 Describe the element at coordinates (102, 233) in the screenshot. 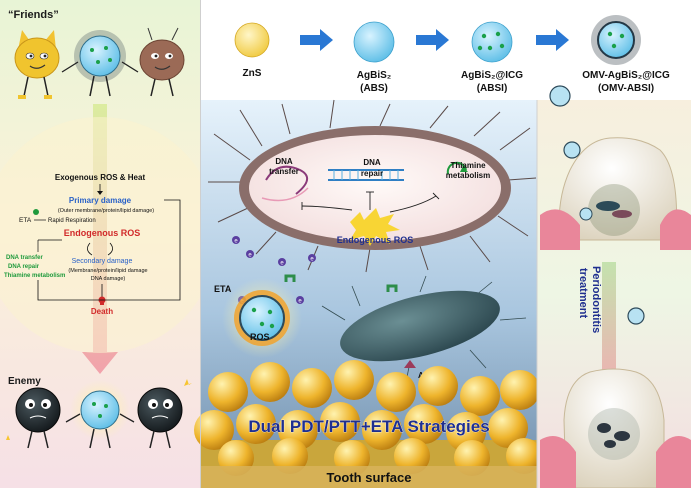

I see `endogenous-ros-label: Endogenous ROS` at that location.